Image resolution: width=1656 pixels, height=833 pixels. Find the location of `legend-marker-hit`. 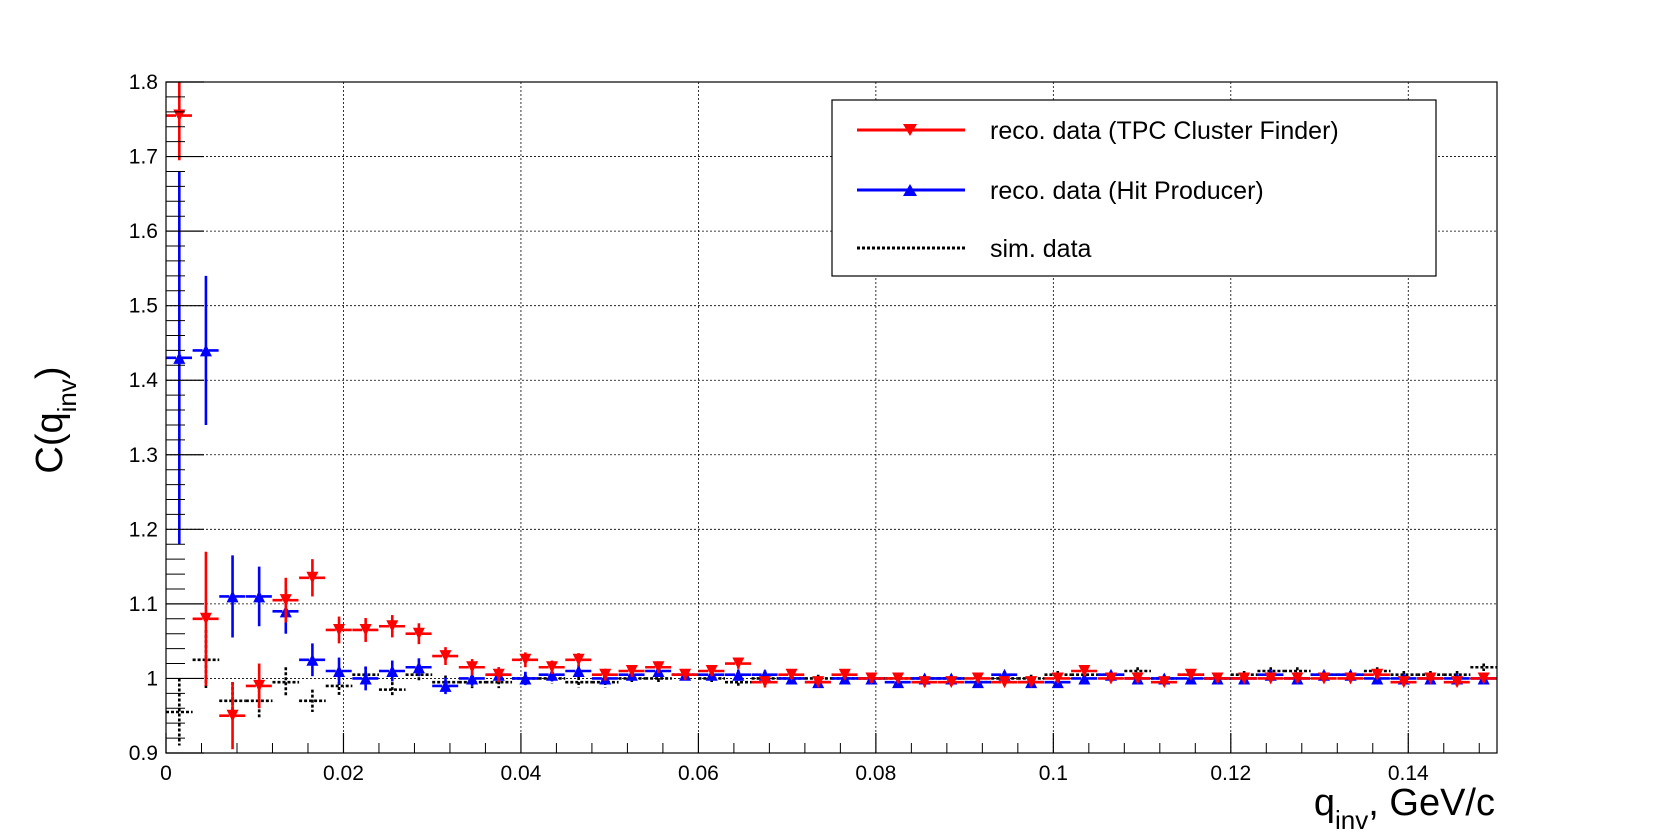

legend-marker-hit is located at coordinates (910, 190).